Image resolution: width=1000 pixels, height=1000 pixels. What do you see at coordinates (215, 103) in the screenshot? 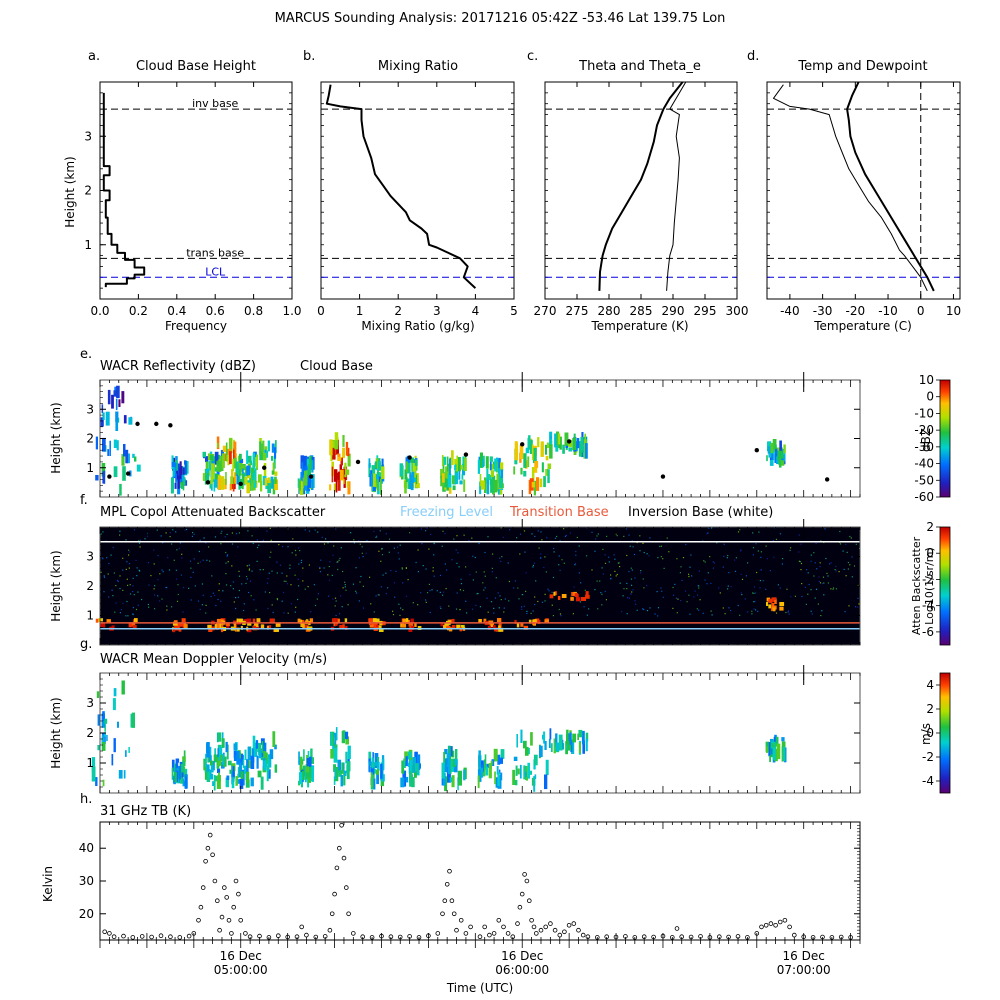
I see `reference-line-label: inv base` at bounding box center [215, 103].